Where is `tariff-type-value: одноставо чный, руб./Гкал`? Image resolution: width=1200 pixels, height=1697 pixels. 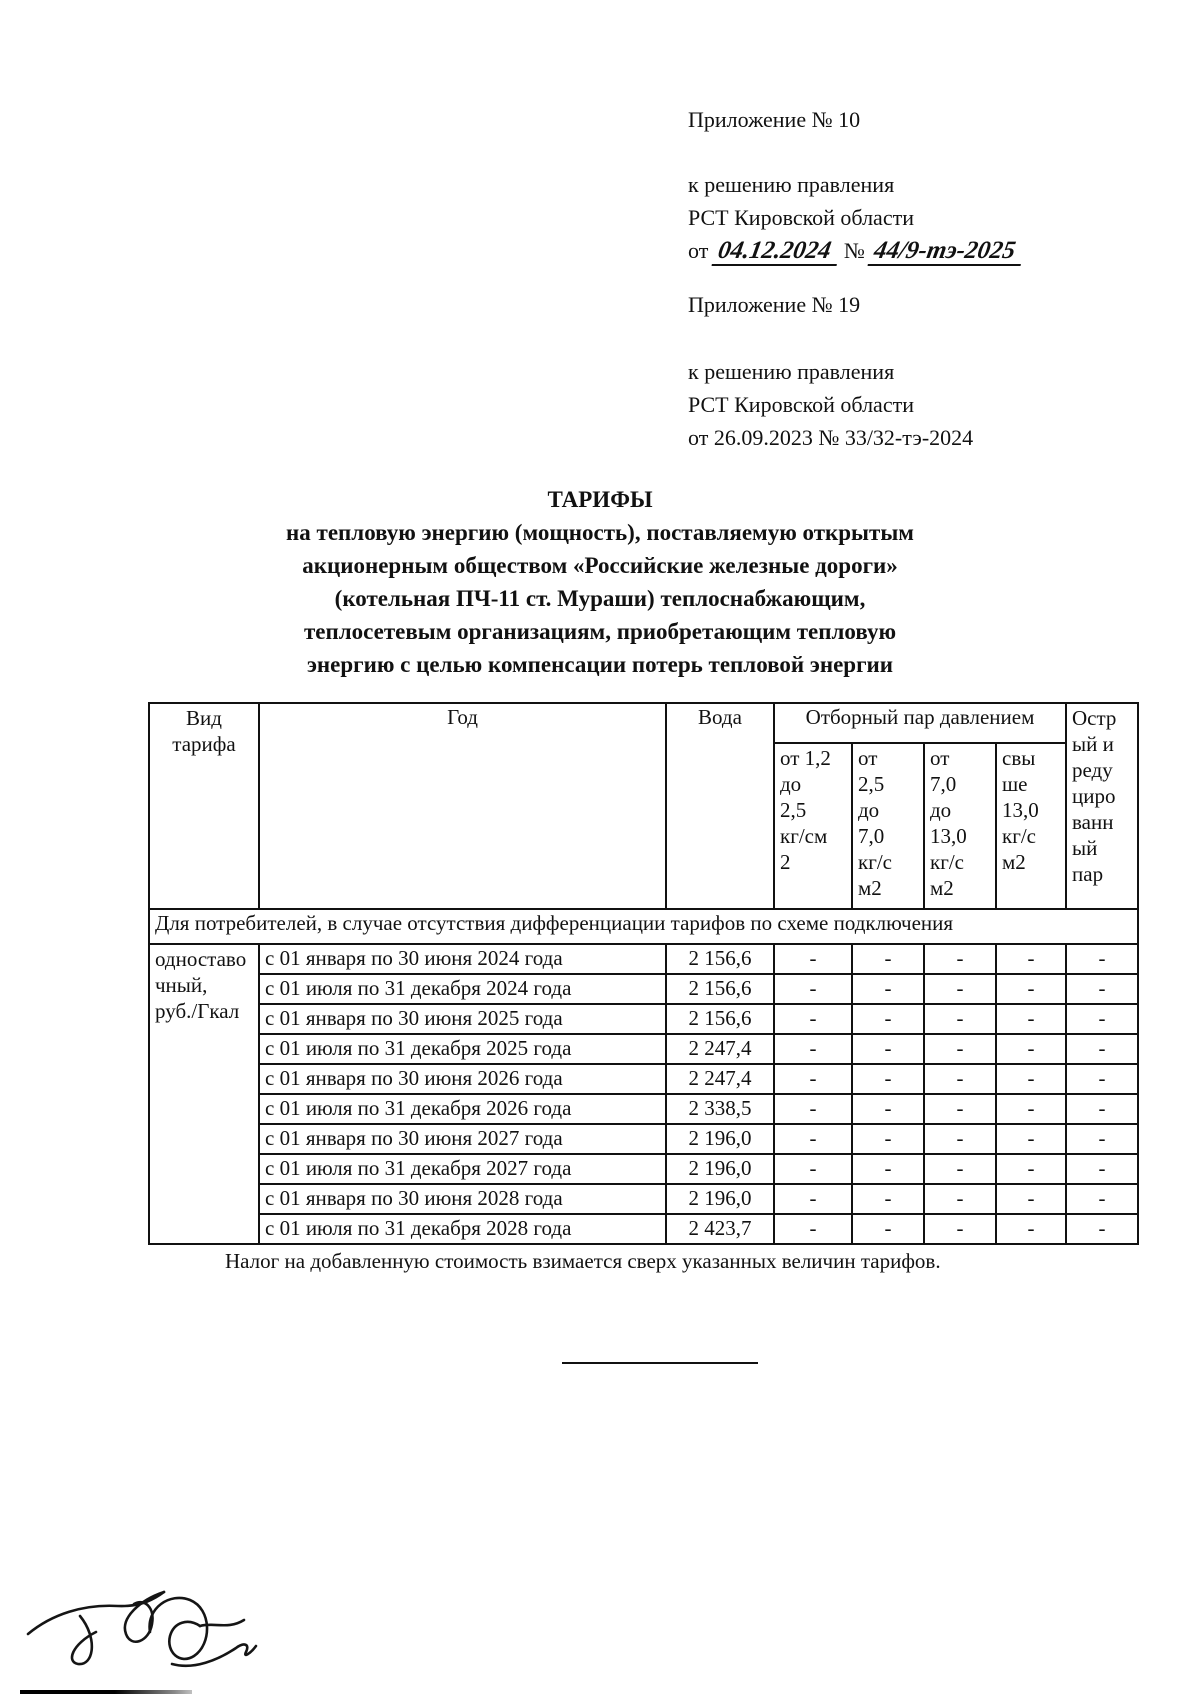
tariff-type-value: одноставо чный, руб./Гкал is located at coordinates (204, 1094).